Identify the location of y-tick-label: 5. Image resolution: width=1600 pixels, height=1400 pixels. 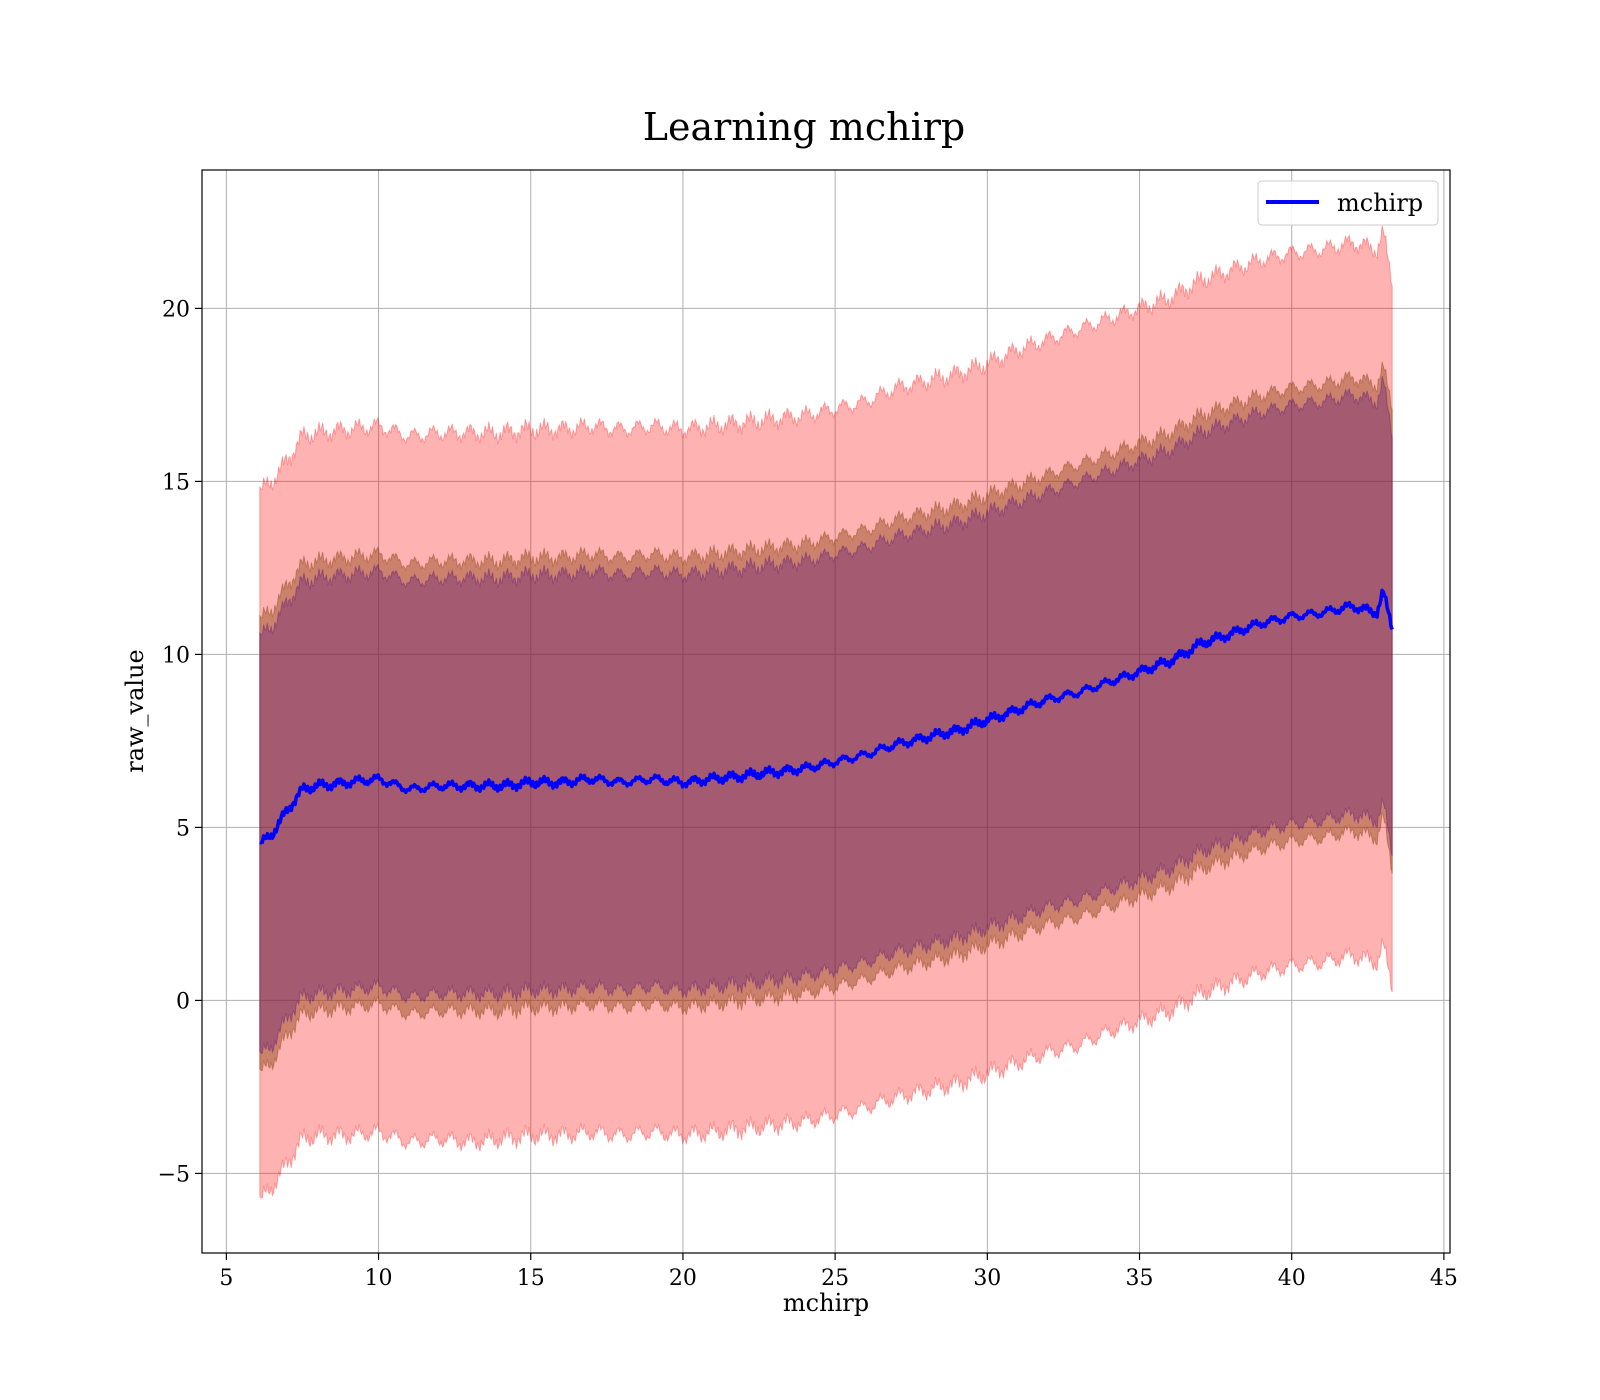
(183, 828).